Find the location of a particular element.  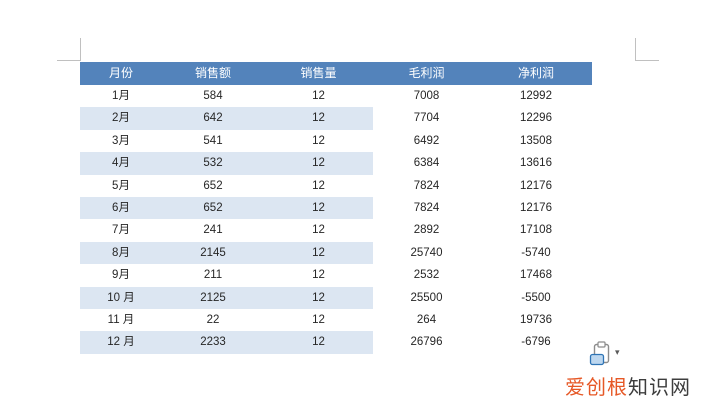

table-cell: 25500 is located at coordinates (426, 297).